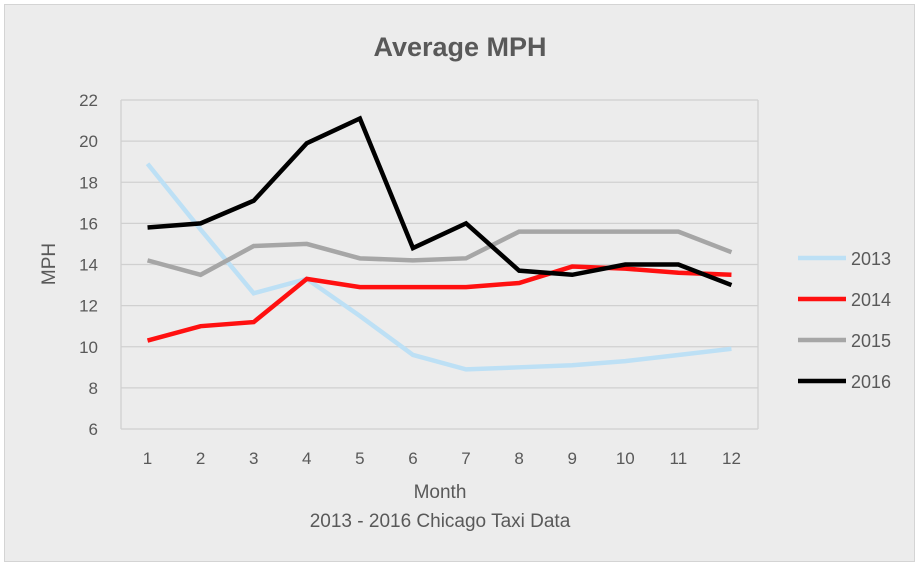  I want to click on y-tick-label: 8, so click(93, 388).